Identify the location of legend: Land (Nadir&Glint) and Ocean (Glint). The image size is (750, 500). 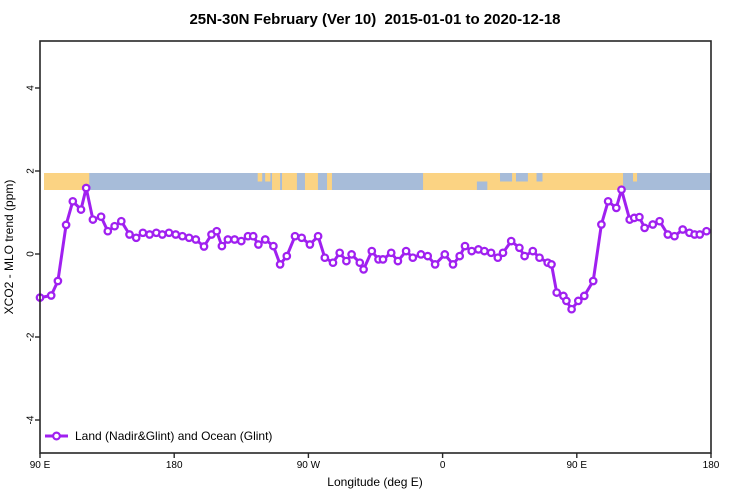
(158, 436).